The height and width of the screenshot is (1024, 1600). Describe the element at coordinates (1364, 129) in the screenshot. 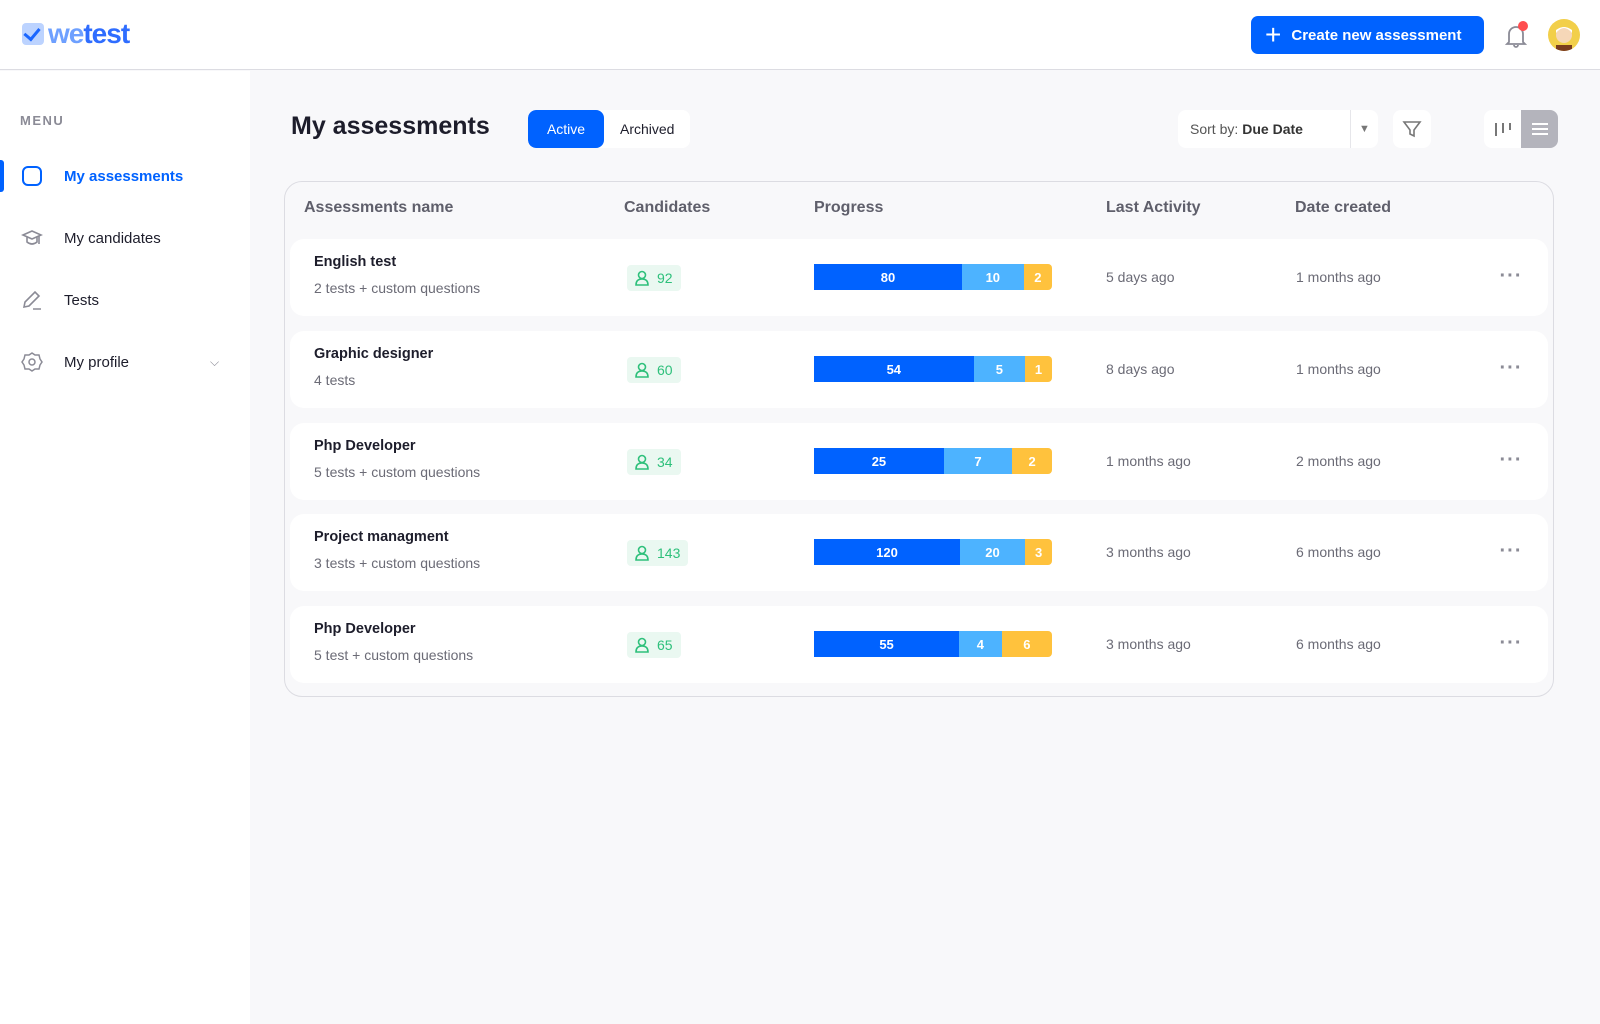

I see `caret-down-icon: ▼` at that location.